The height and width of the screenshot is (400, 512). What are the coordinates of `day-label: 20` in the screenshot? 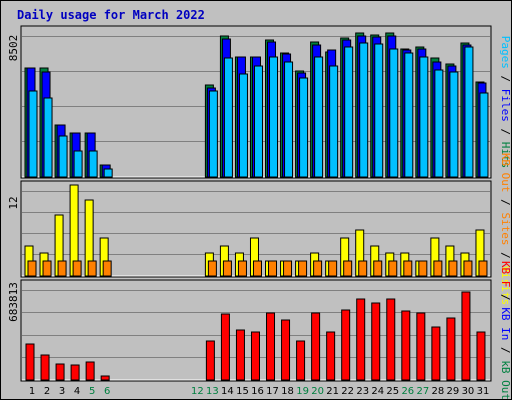 It's located at (317, 391).